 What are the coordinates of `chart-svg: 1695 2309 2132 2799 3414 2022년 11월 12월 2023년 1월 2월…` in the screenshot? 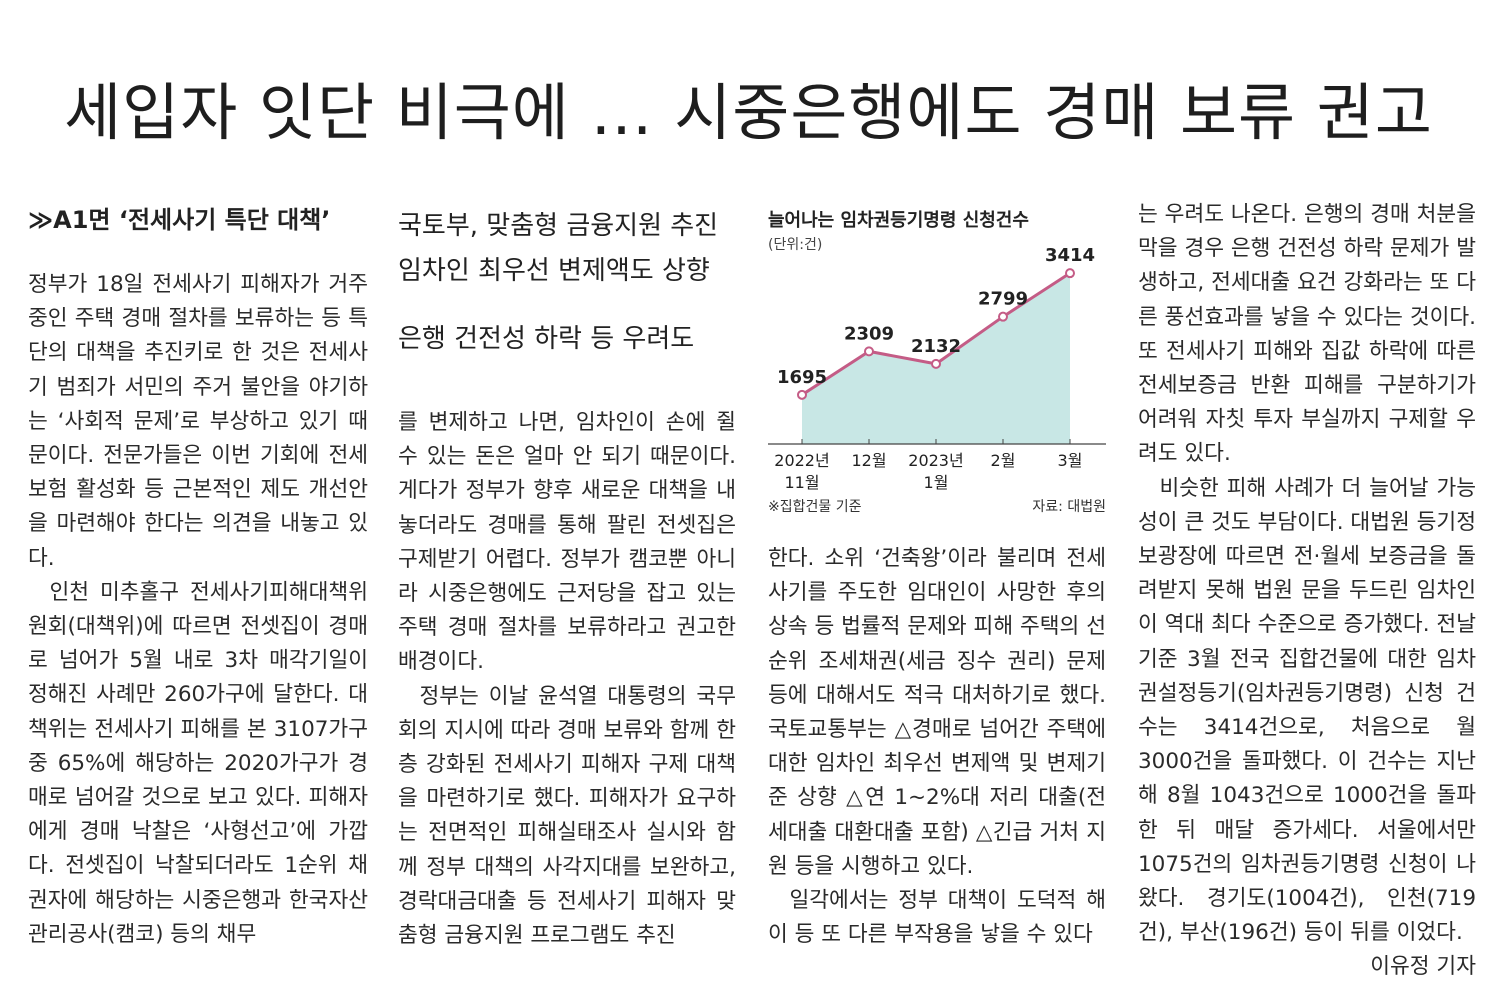 It's located at (937, 368).